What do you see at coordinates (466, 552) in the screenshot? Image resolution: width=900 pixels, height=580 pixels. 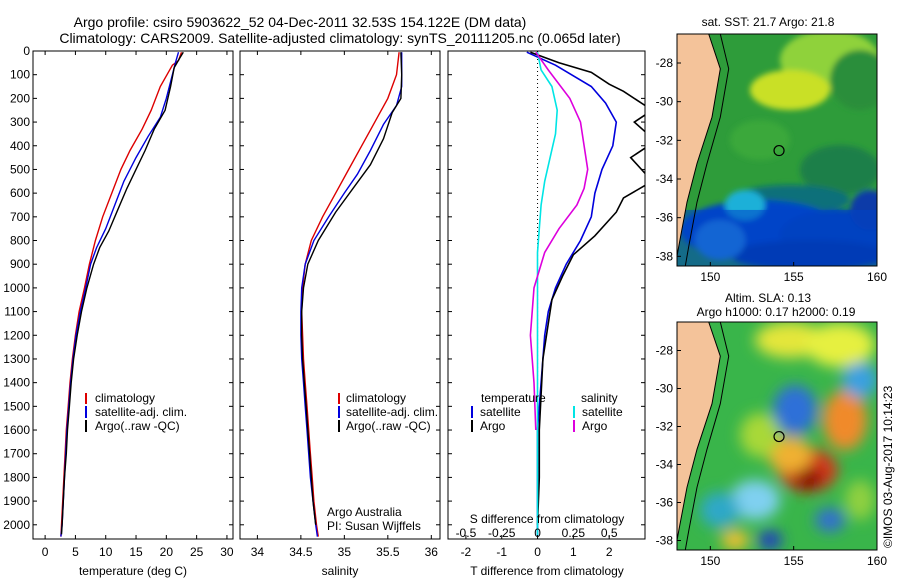 I see `x-tick-label: -2` at bounding box center [466, 552].